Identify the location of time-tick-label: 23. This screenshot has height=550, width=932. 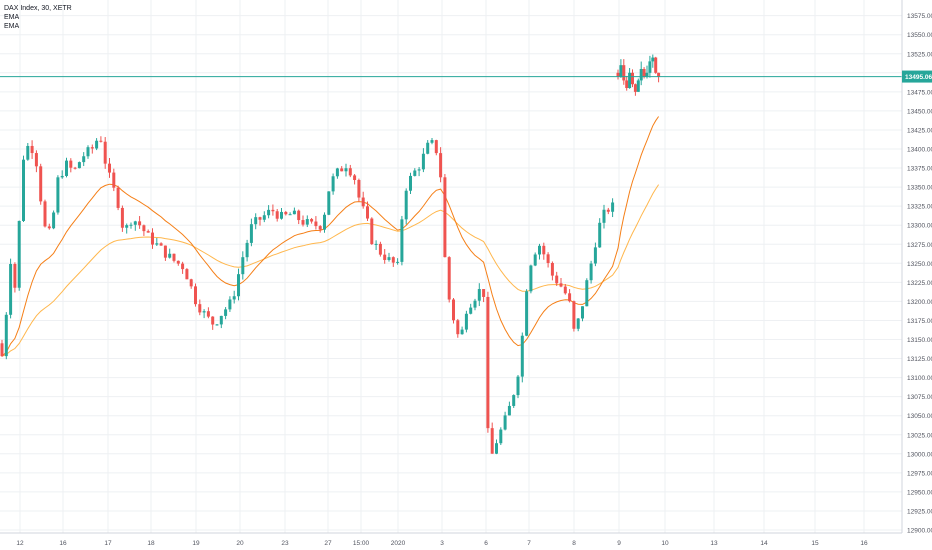
(285, 543).